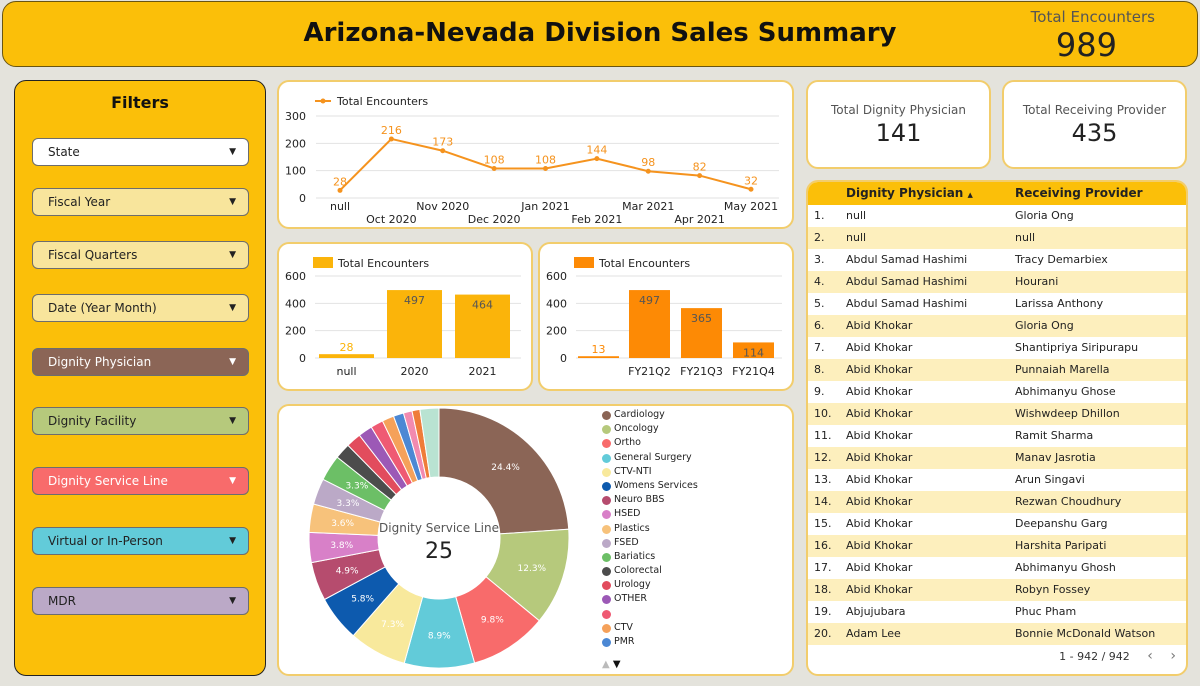 The width and height of the screenshot is (1200, 686). What do you see at coordinates (650, 500) in the screenshot?
I see `legend-item: Neuro BBS` at bounding box center [650, 500].